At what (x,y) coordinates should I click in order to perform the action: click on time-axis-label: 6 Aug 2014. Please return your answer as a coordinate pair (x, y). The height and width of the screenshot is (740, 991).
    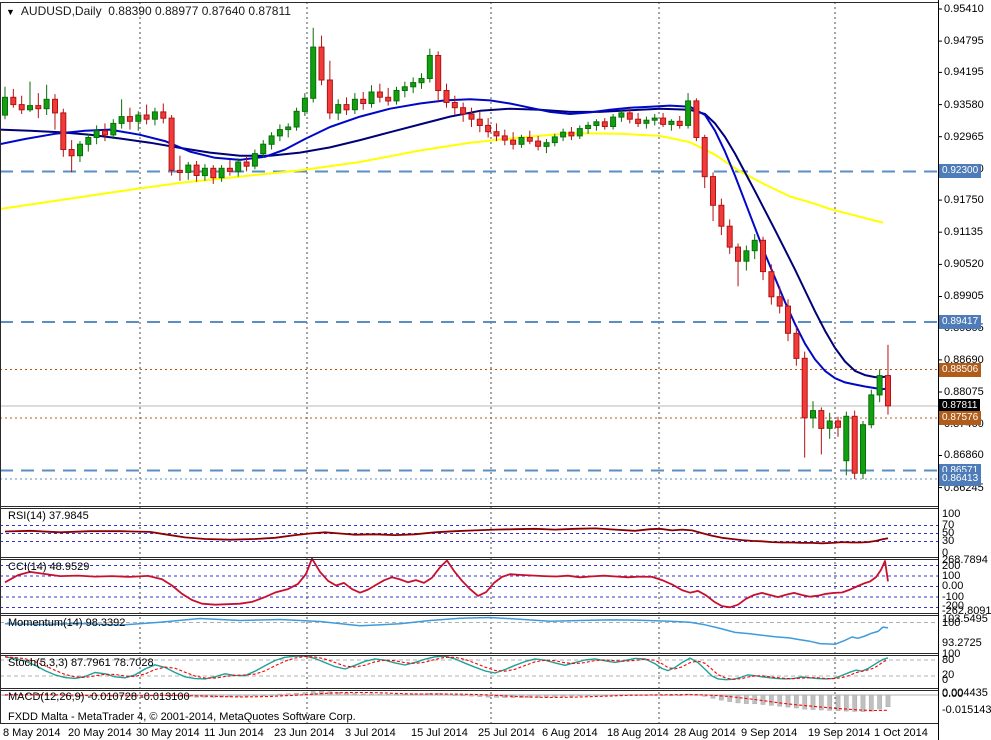
    Looking at the image, I should click on (570, 733).